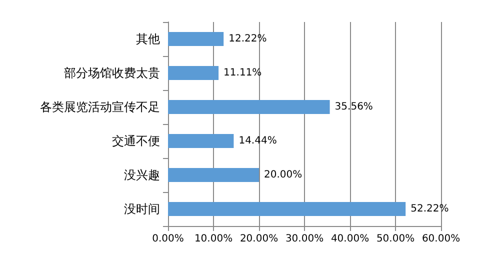 Image resolution: width=499 pixels, height=270 pixels. I want to click on x-tick-label: 30.00%, so click(304, 239).